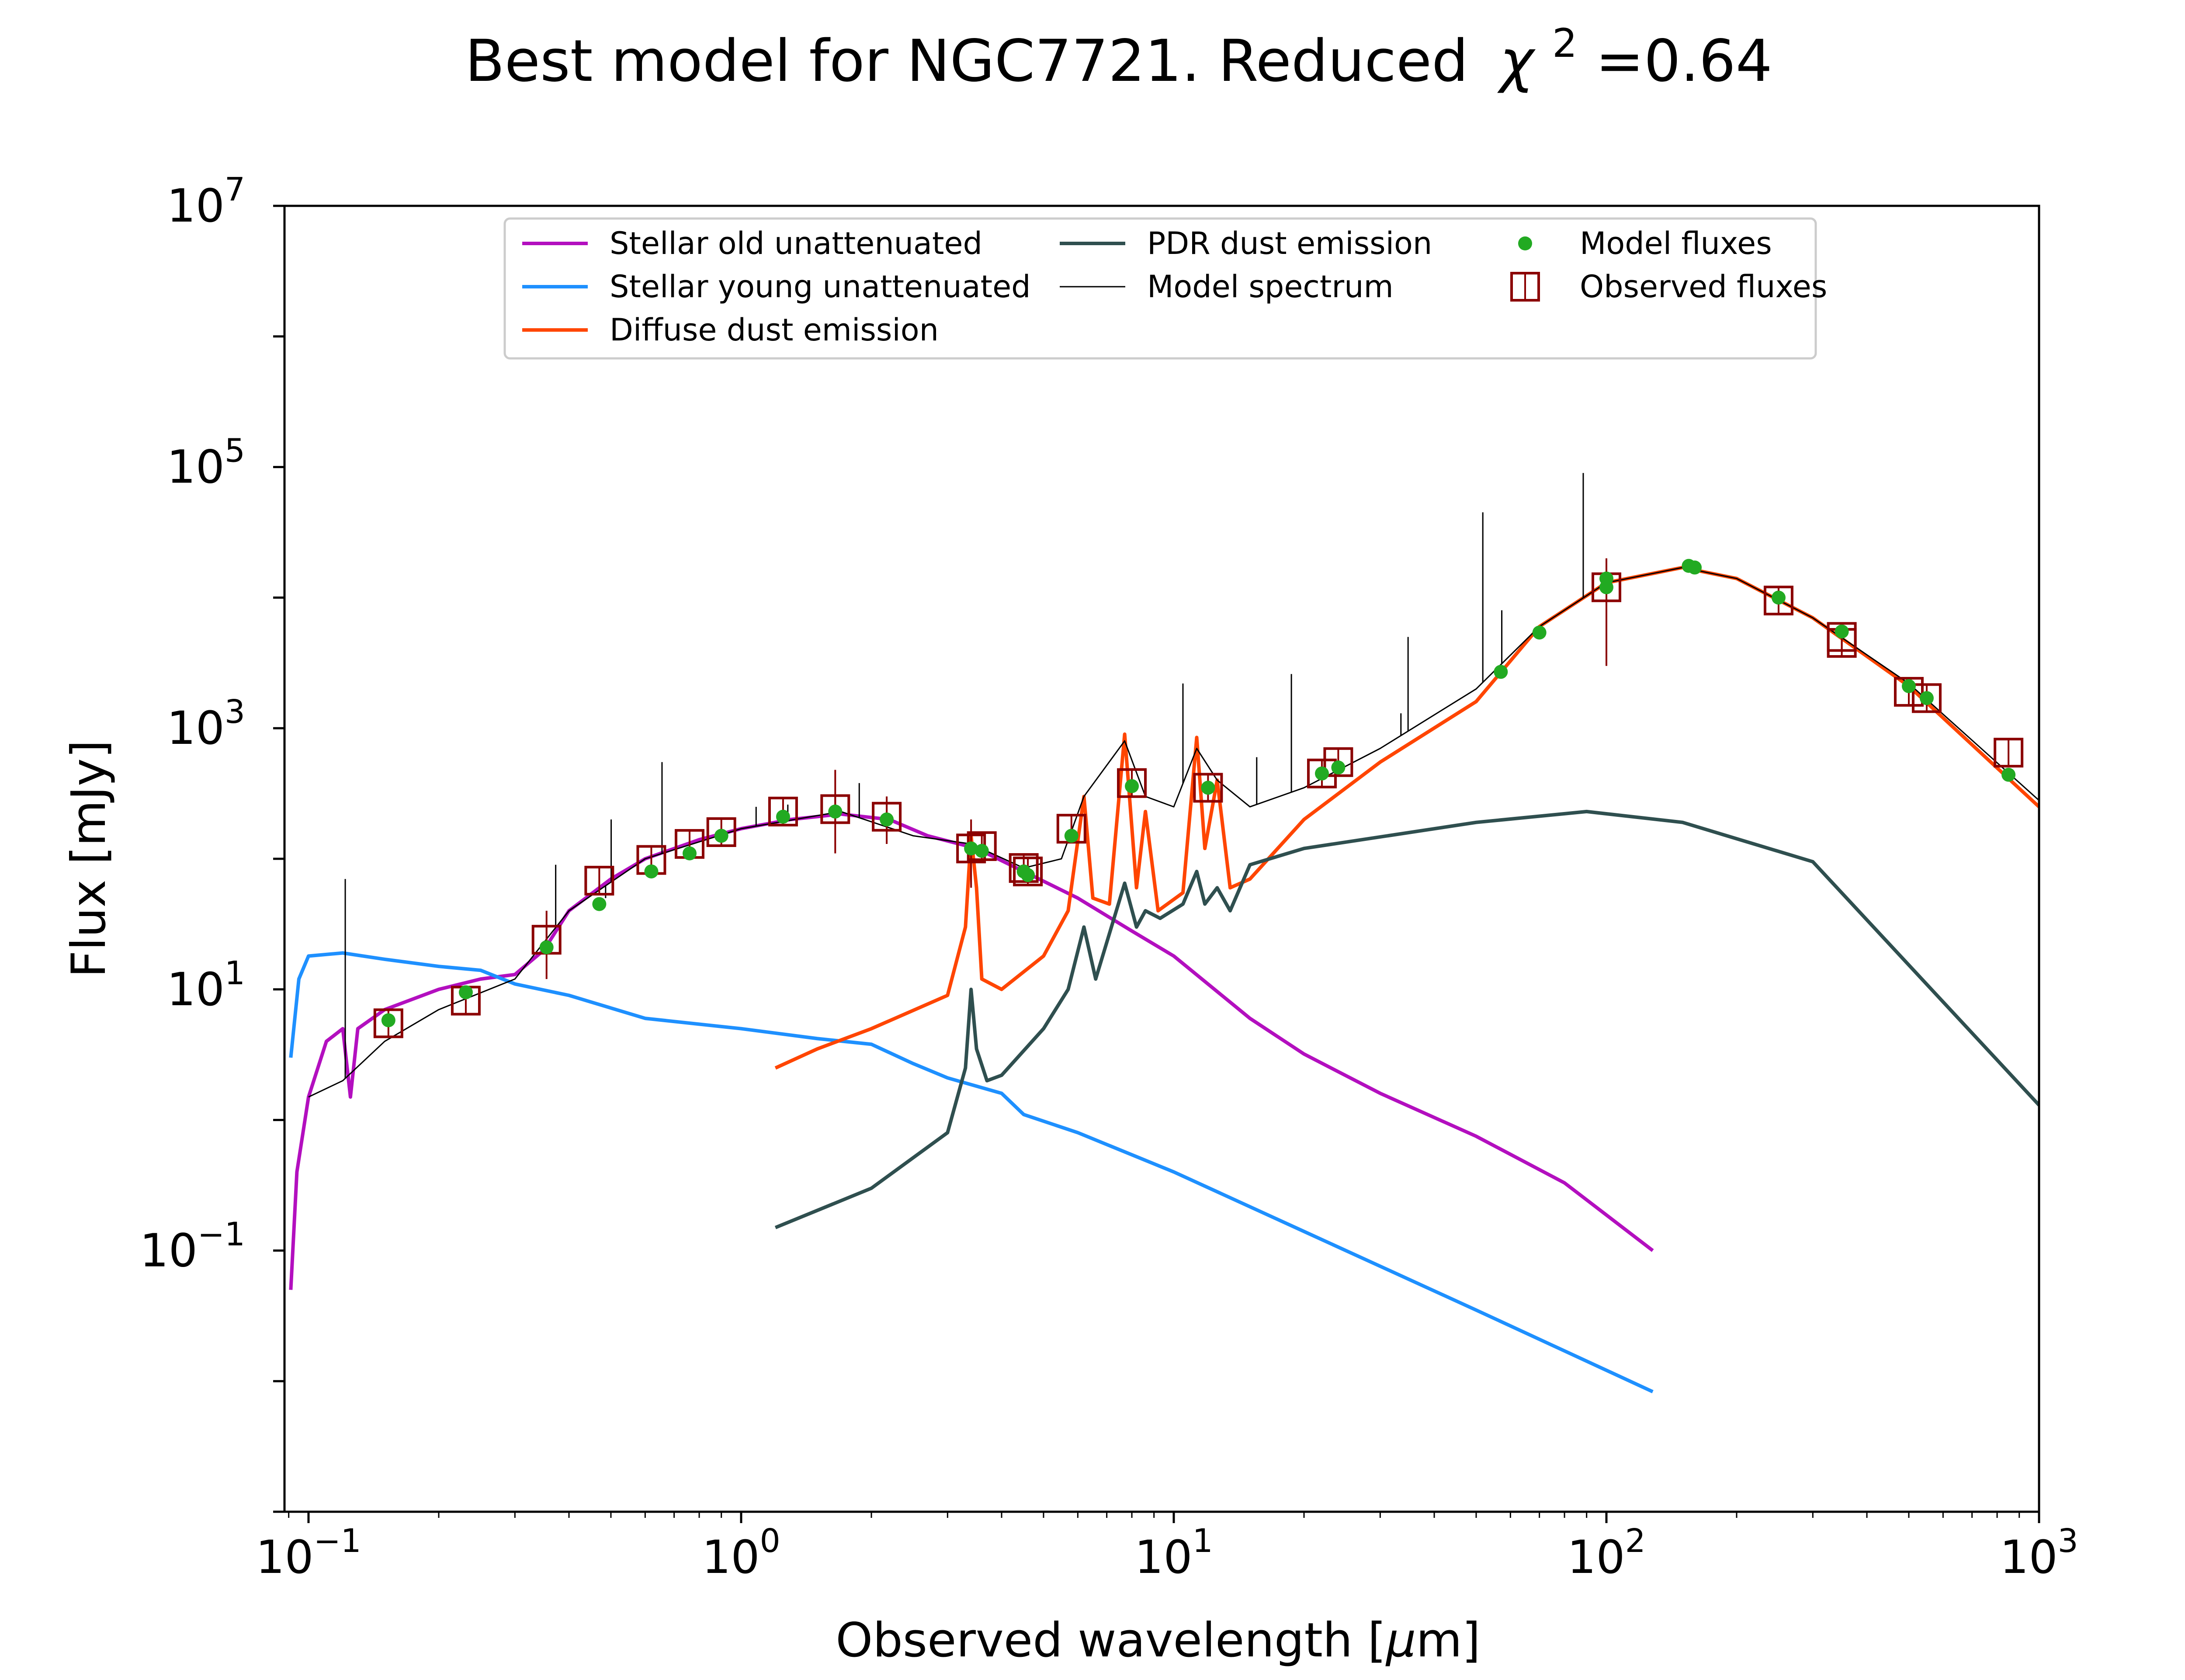 This screenshot has width=2185, height=1680. Describe the element at coordinates (2039, 1553) in the screenshot. I see `x-tick-label: 10³` at that location.